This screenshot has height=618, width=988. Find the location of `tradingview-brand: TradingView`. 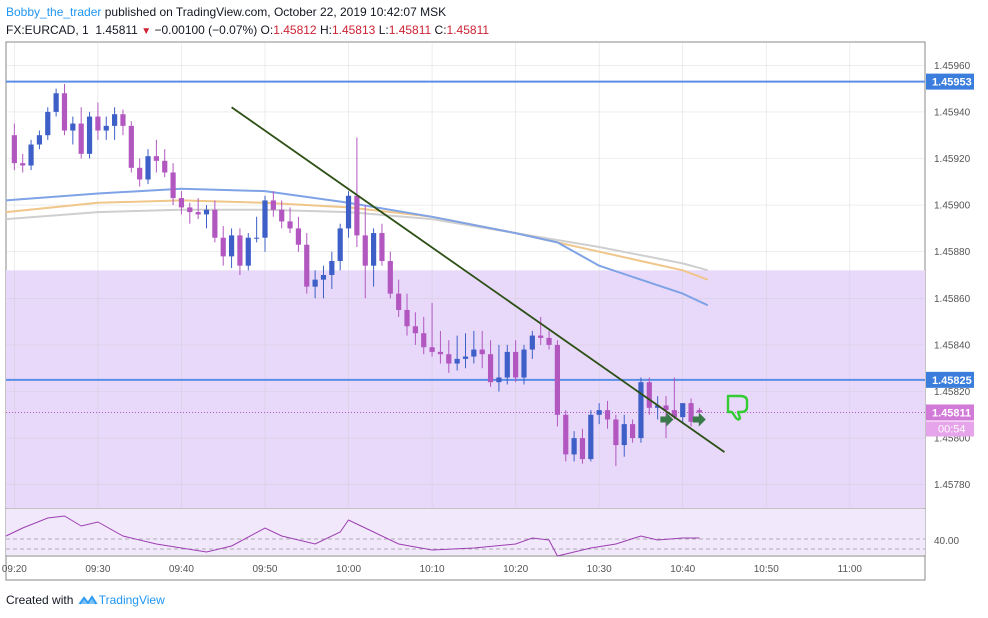

tradingview-brand: TradingView is located at coordinates (131, 600).